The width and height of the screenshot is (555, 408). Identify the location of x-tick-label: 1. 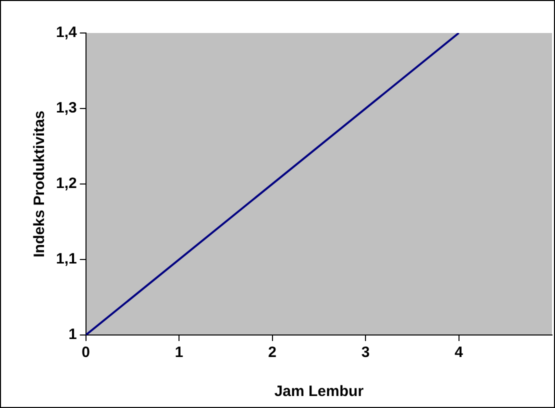
(179, 353).